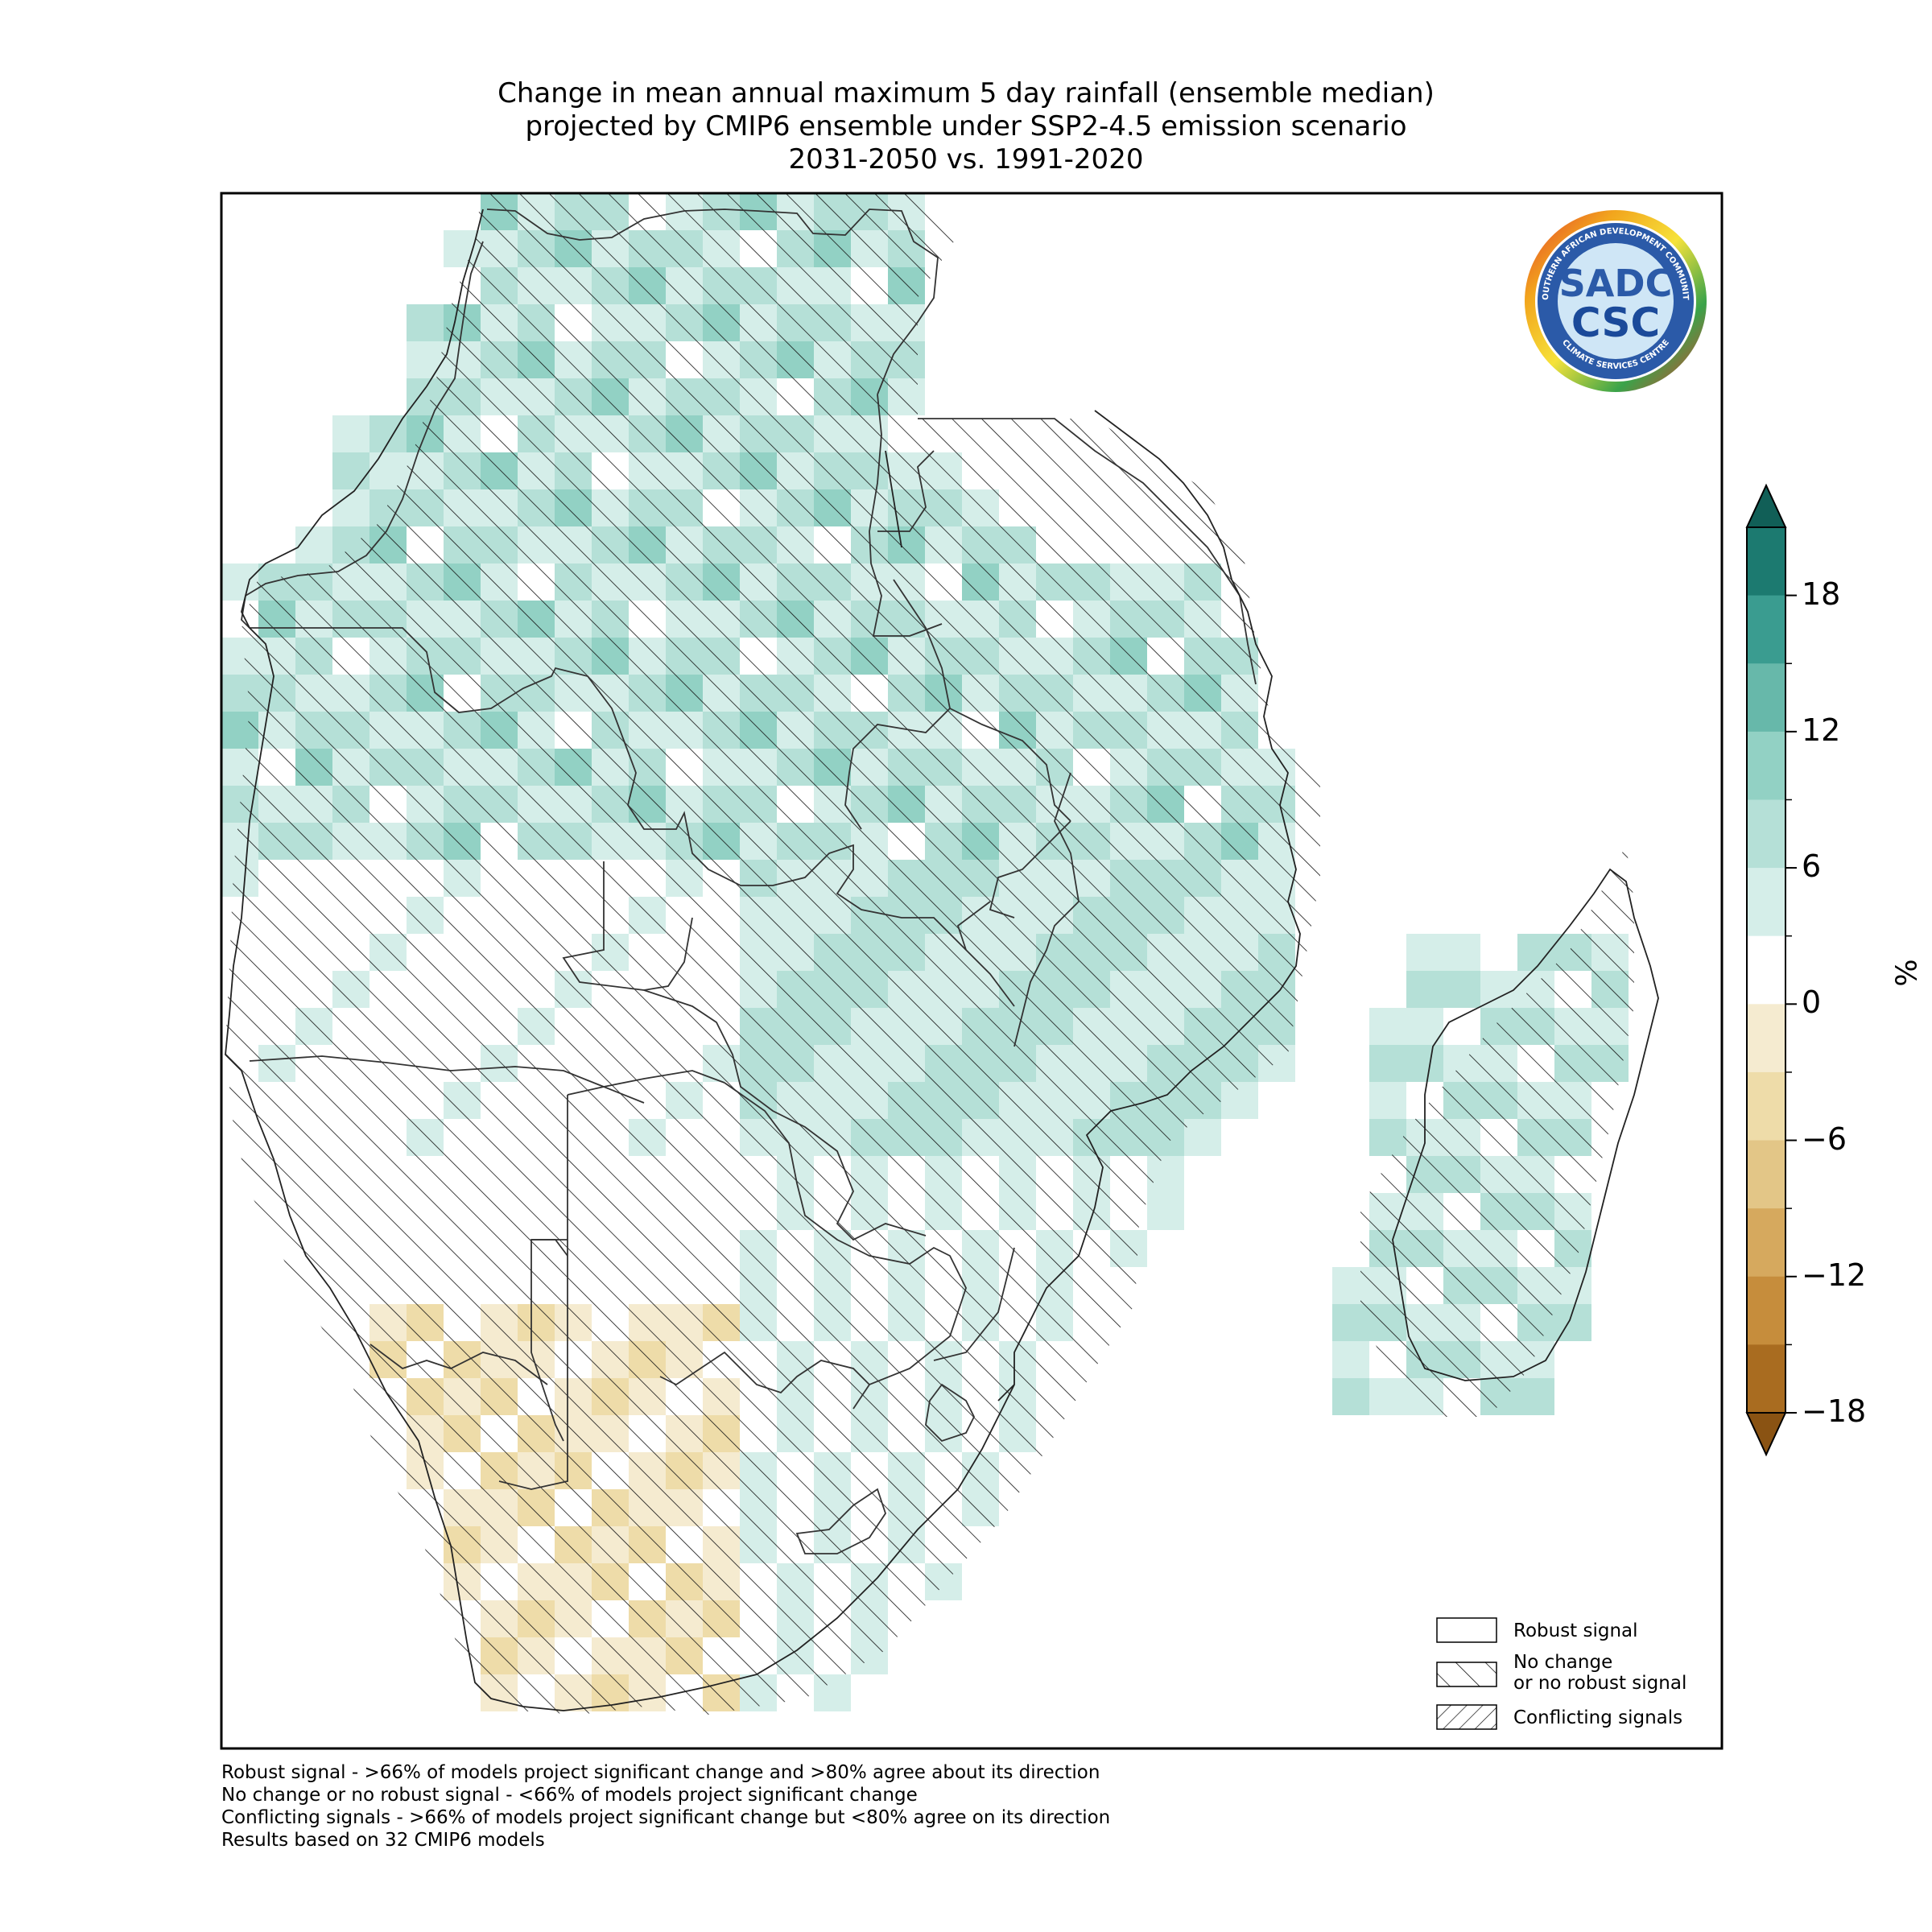  What do you see at coordinates (1466, 1630) in the screenshot?
I see `legend-robust-swatch` at bounding box center [1466, 1630].